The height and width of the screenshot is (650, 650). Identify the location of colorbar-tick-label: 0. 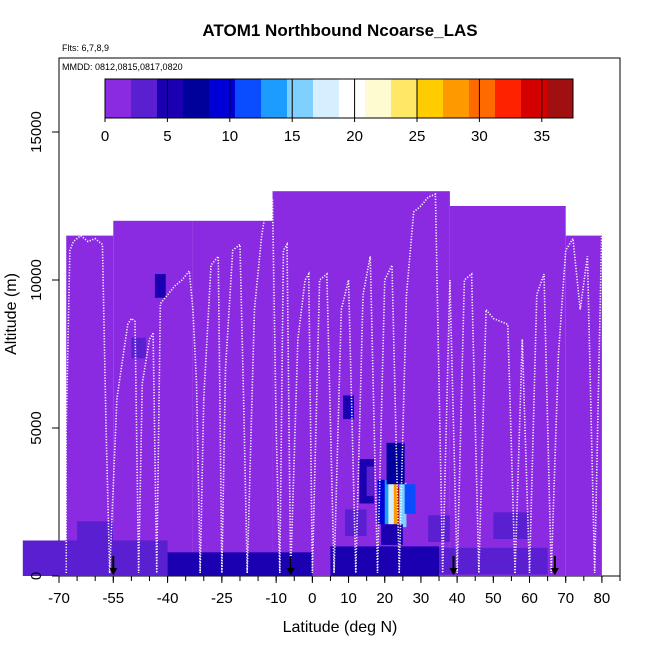
(105, 136).